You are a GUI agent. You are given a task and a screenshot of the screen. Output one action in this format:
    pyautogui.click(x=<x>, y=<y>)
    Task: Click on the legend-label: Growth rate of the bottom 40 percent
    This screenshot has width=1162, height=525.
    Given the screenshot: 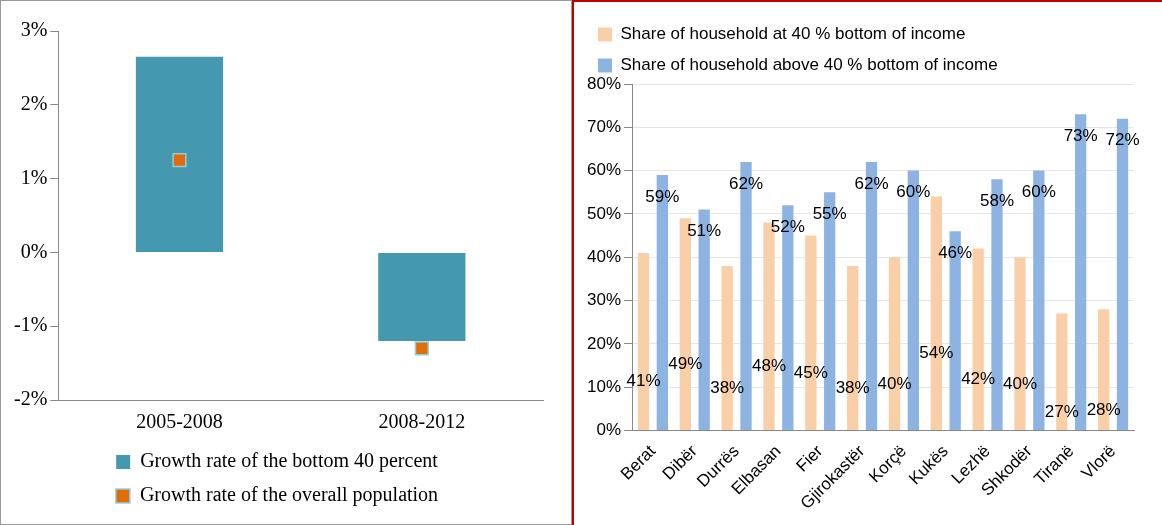 What is the action you would take?
    pyautogui.click(x=289, y=461)
    